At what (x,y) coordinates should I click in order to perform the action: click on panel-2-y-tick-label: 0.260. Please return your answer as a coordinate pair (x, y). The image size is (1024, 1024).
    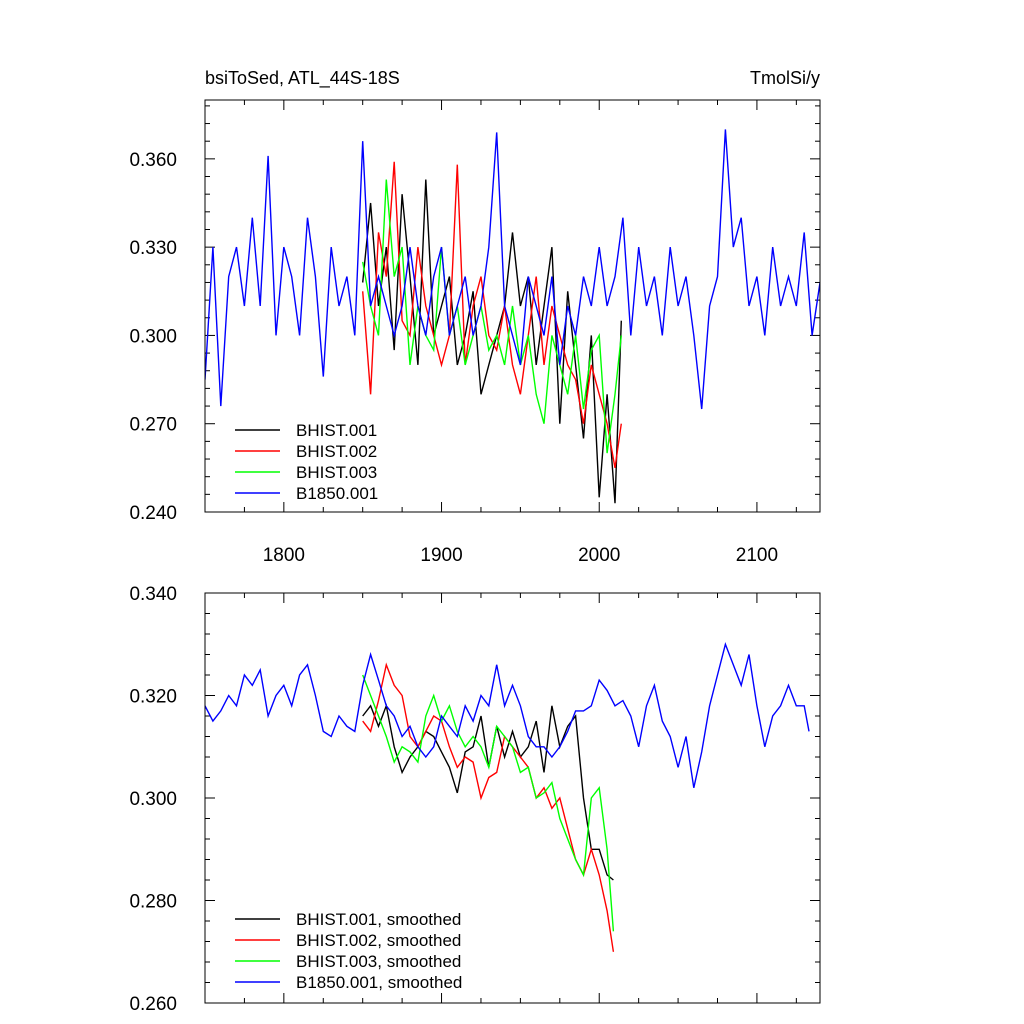
    Looking at the image, I should click on (153, 1004).